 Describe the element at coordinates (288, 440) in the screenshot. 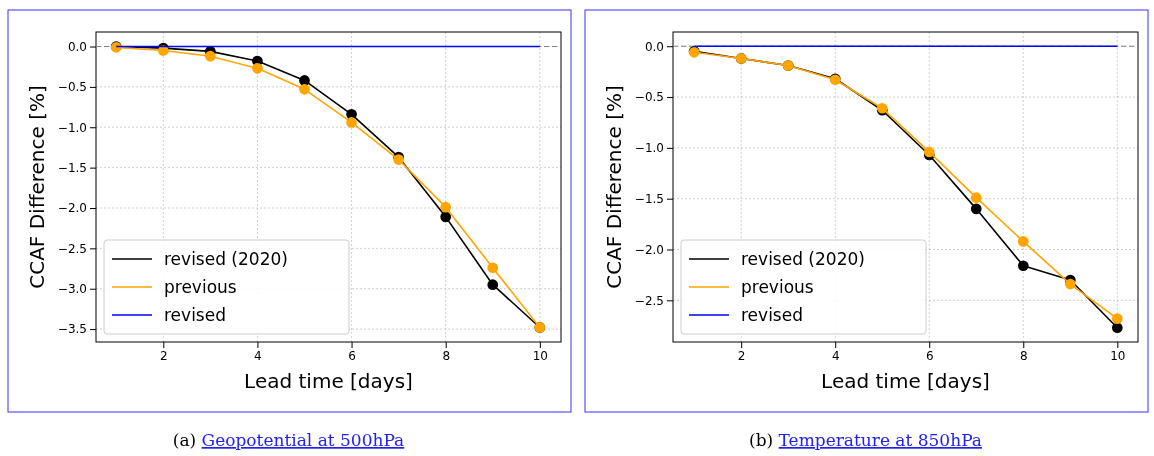

I see `text: (a) Geopotential at 500hPa` at that location.